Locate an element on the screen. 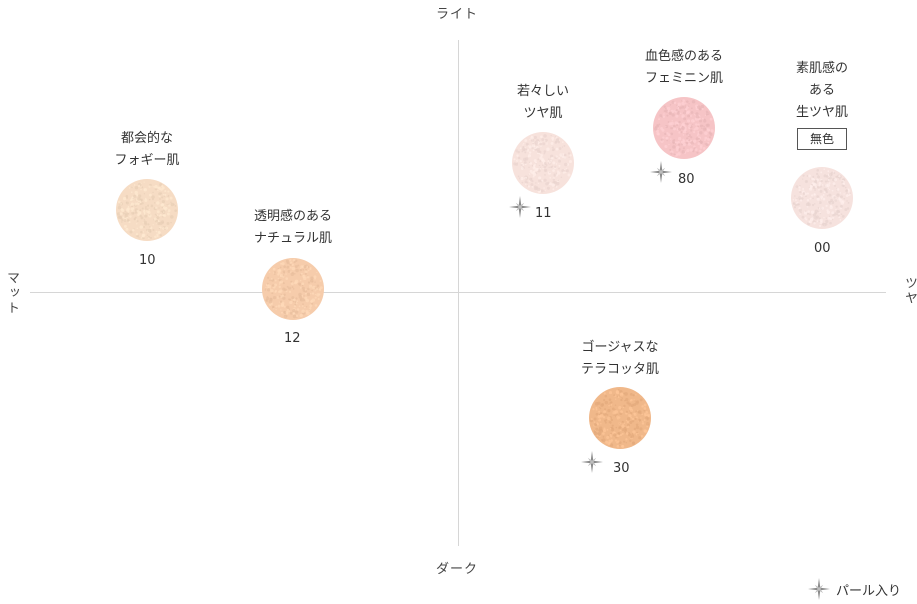 Image resolution: width=917 pixels, height=604 pixels. item-10-caption: 都会的な フォギー肌 is located at coordinates (147, 150).